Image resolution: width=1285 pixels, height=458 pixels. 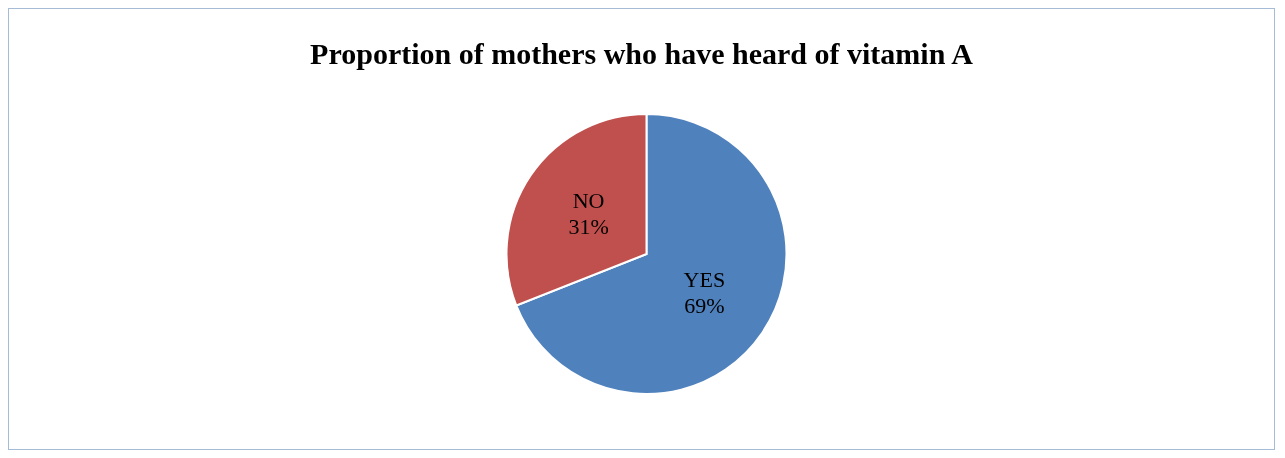 What do you see at coordinates (704, 279) in the screenshot?
I see `slice-label: YES` at bounding box center [704, 279].